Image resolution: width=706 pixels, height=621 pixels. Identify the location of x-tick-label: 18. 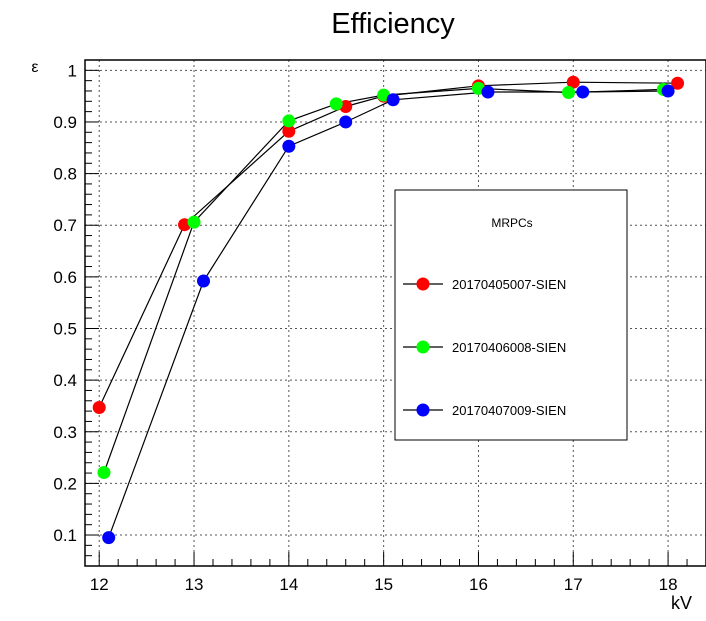
(668, 584).